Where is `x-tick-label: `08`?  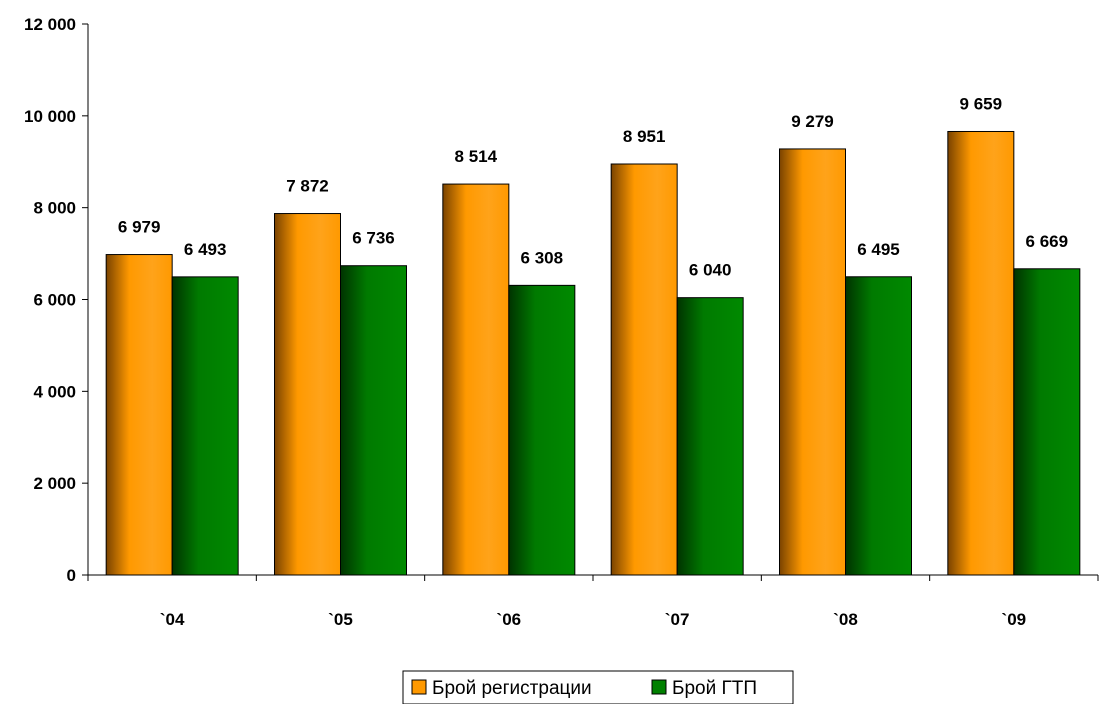
x-tick-label: `08 is located at coordinates (845, 619).